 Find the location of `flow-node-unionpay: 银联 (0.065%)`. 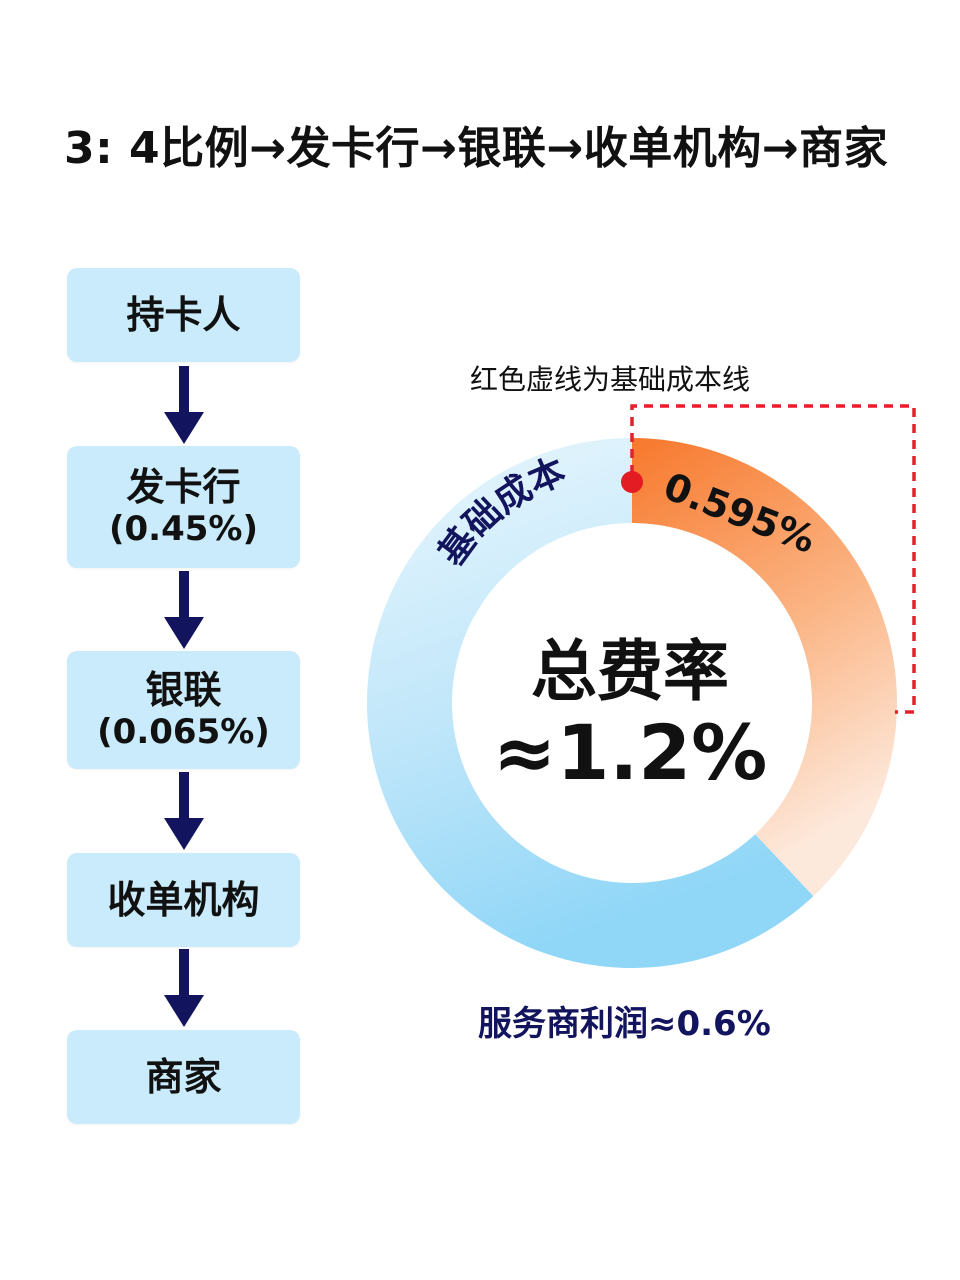

flow-node-unionpay: 银联 (0.065%) is located at coordinates (183, 710).